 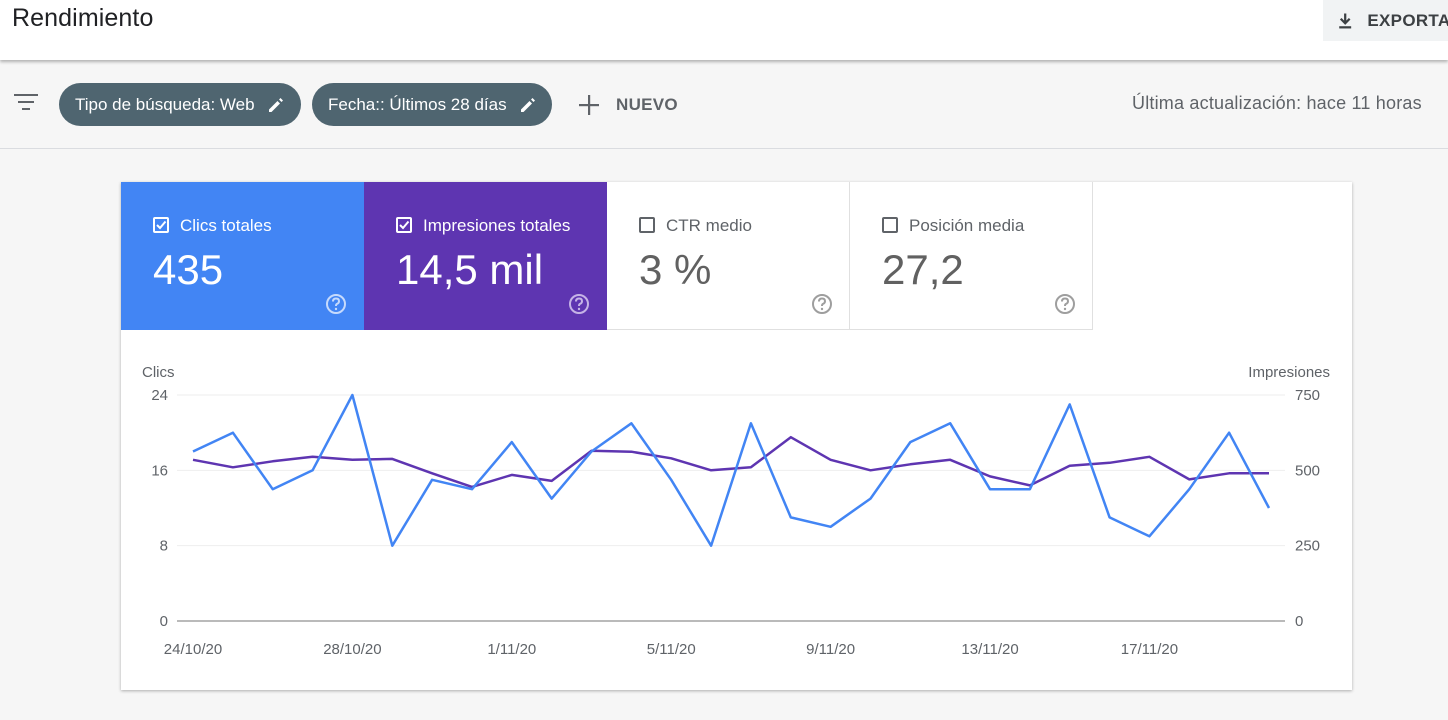 What do you see at coordinates (27, 103) in the screenshot?
I see `filter-icon` at bounding box center [27, 103].